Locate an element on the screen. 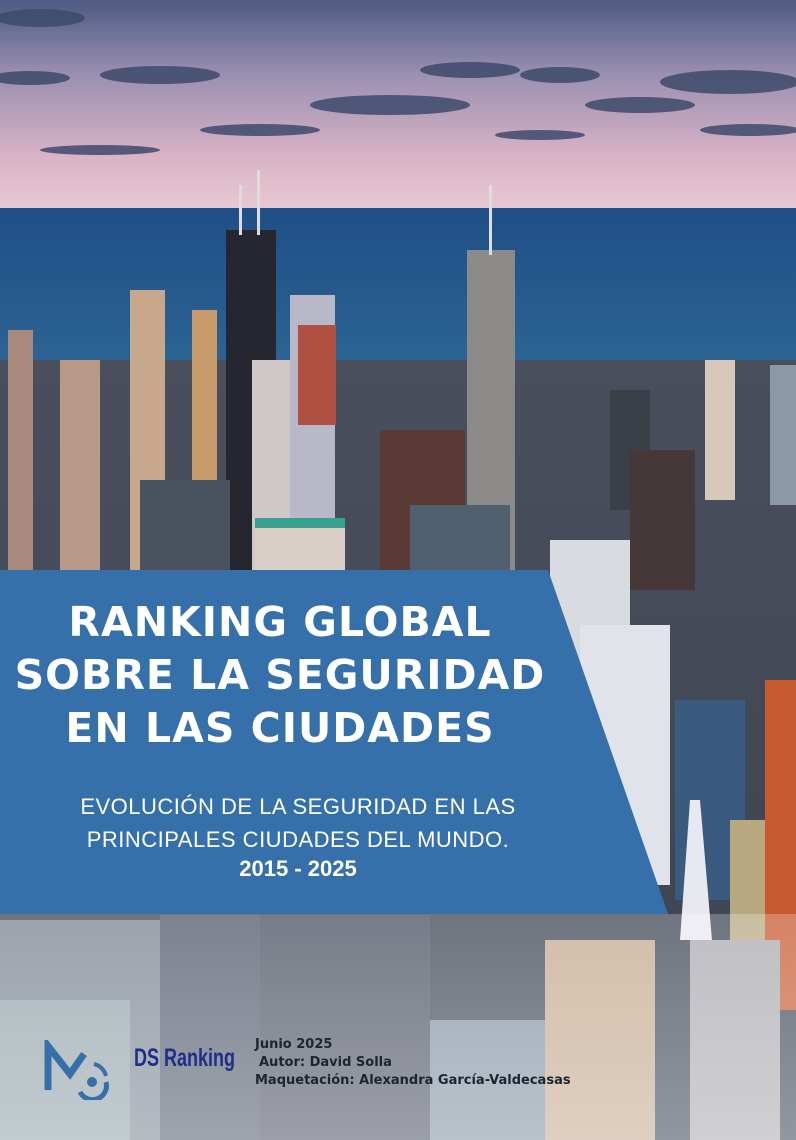  ds-ranking-logo: DS Ranking is located at coordinates (185, 1058).